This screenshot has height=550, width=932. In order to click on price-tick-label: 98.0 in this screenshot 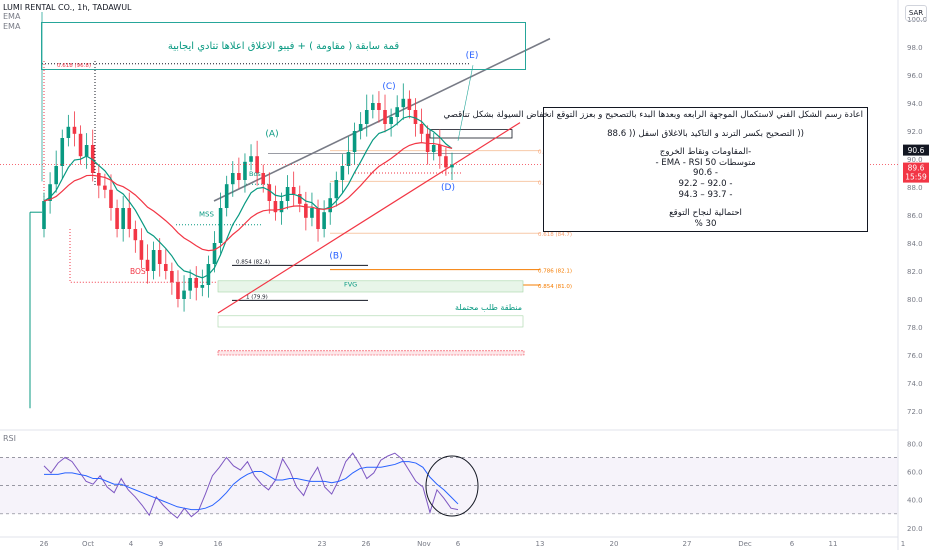, I will do `click(915, 48)`.